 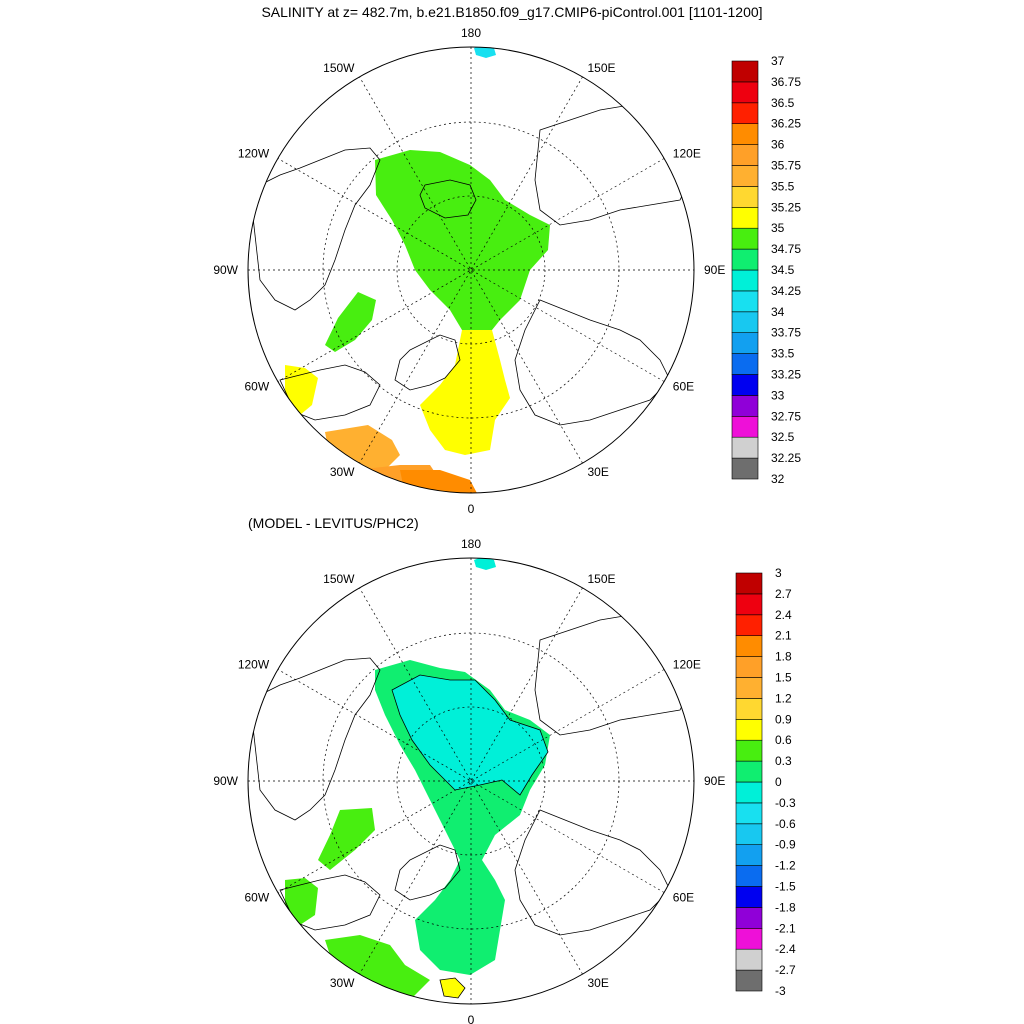 I want to click on colorbar-label: -1.2, so click(x=785, y=866).